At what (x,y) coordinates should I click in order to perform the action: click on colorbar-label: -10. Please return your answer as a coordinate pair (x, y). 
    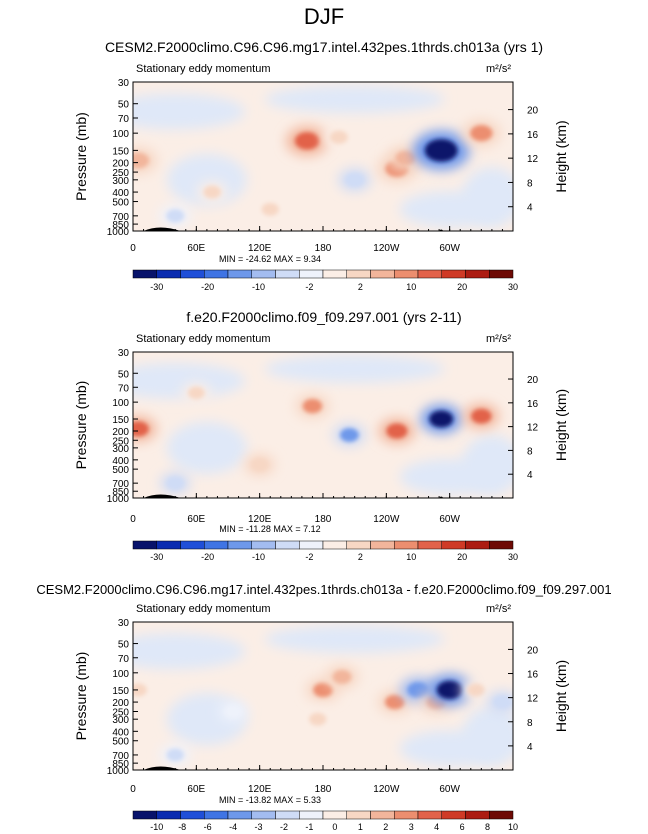
    Looking at the image, I should click on (258, 557).